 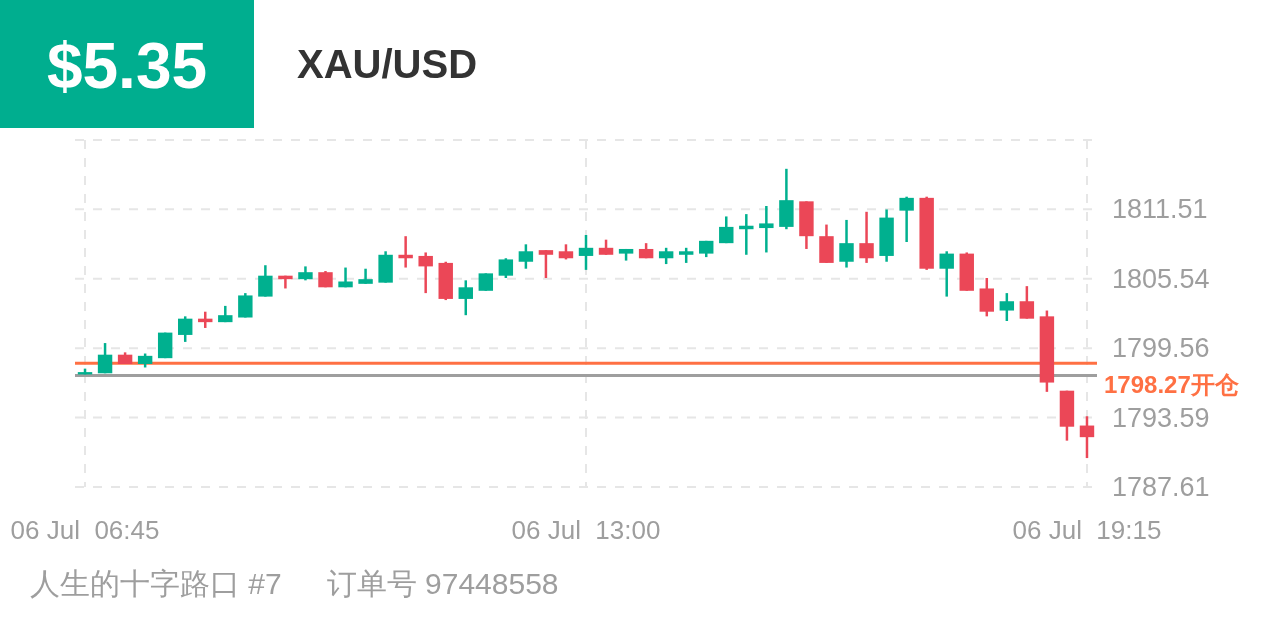 What do you see at coordinates (1171, 384) in the screenshot?
I see `ref-label: 1798.27开仓` at bounding box center [1171, 384].